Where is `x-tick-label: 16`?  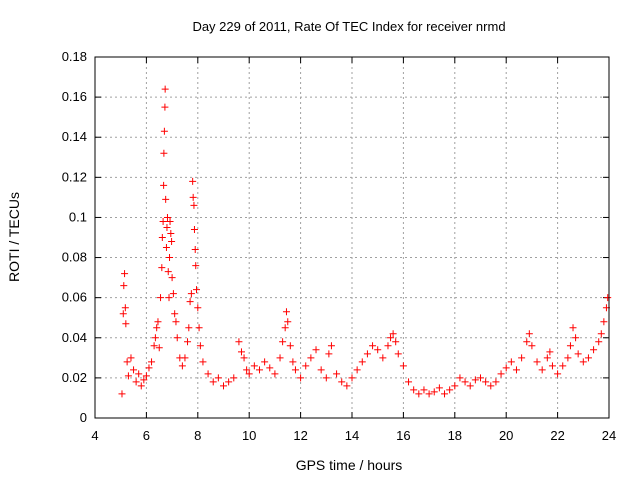
x-tick-label: 16 is located at coordinates (403, 435).